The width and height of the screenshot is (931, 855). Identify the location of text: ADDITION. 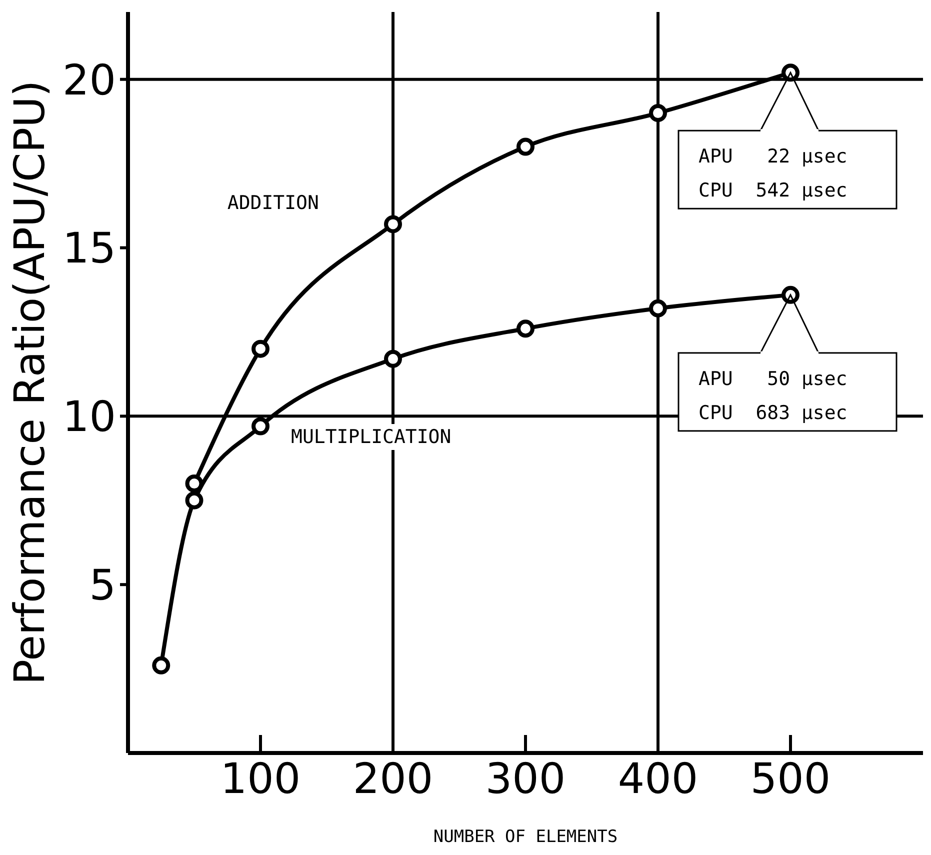
(273, 203).